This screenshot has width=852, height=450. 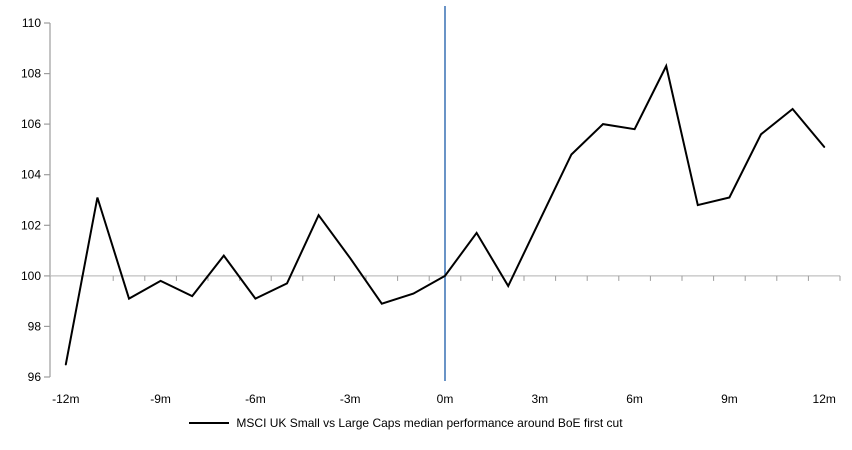 What do you see at coordinates (729, 399) in the screenshot?
I see `x-axis-tick-label: 9m` at bounding box center [729, 399].